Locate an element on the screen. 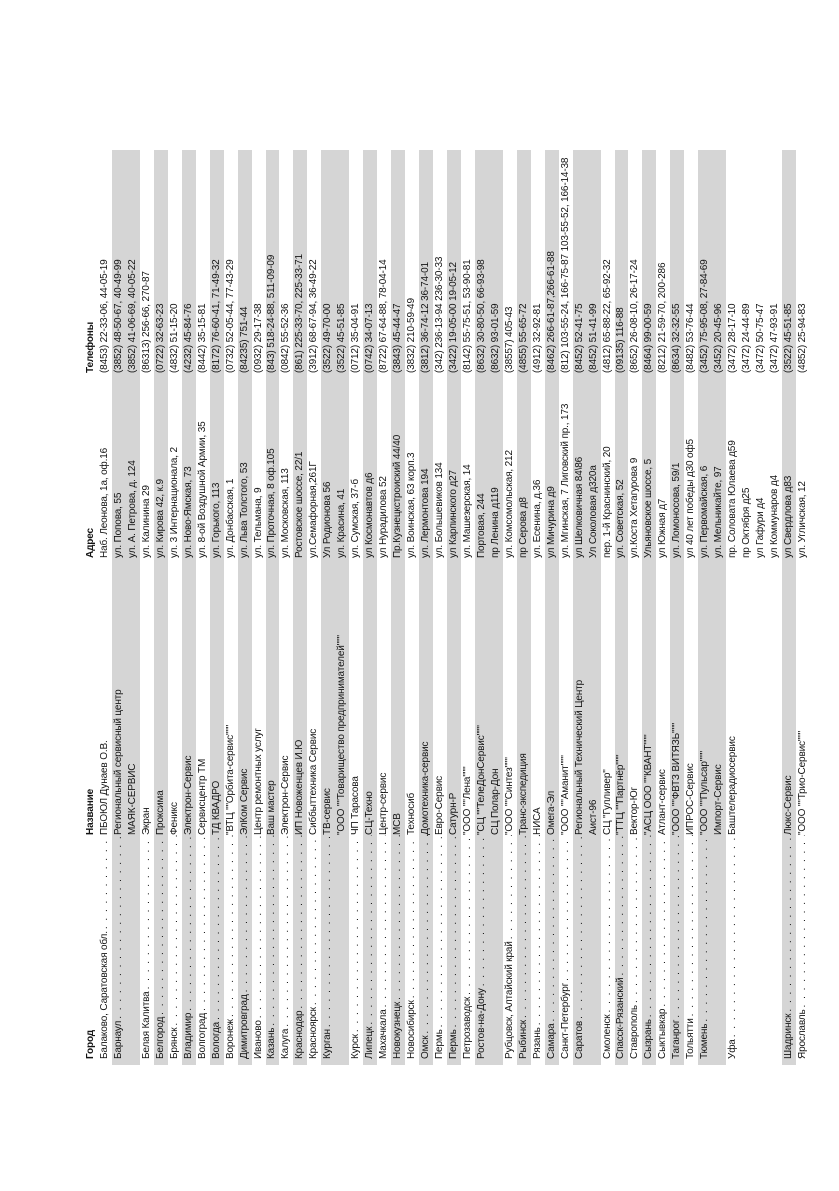 This screenshot has height=1191, width=839. phones-cell: (3852) 41-06-69, 40-05-22 is located at coordinates (132, 316).